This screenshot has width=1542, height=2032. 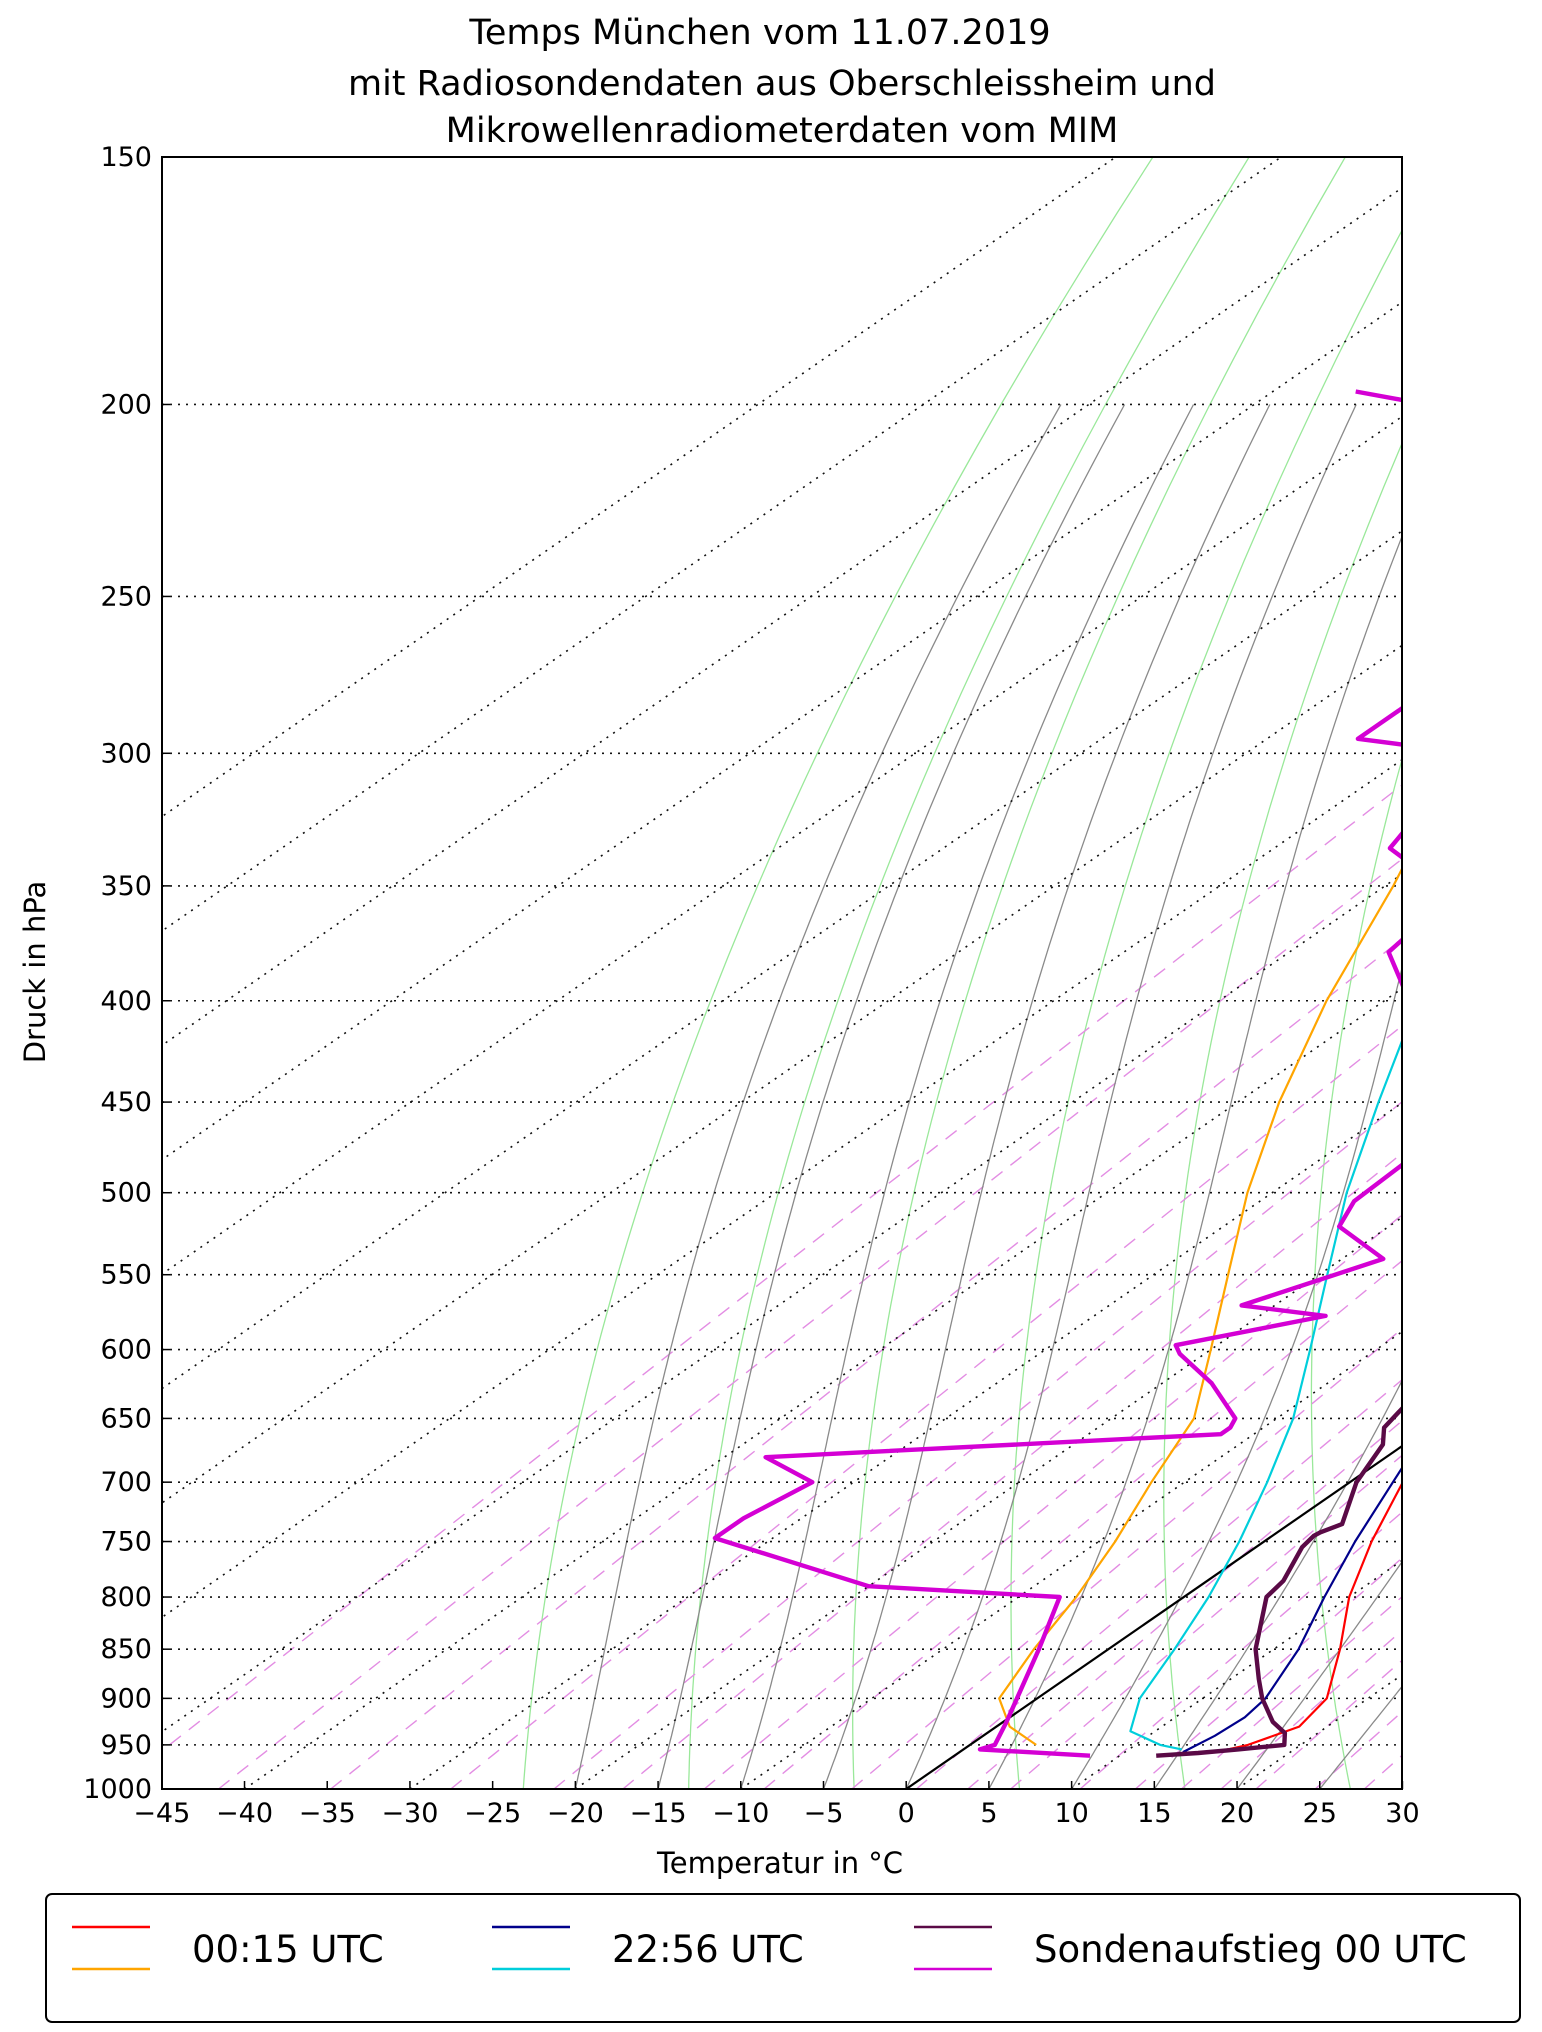 What do you see at coordinates (327, 1813) in the screenshot?
I see `x-tick-label: −35` at bounding box center [327, 1813].